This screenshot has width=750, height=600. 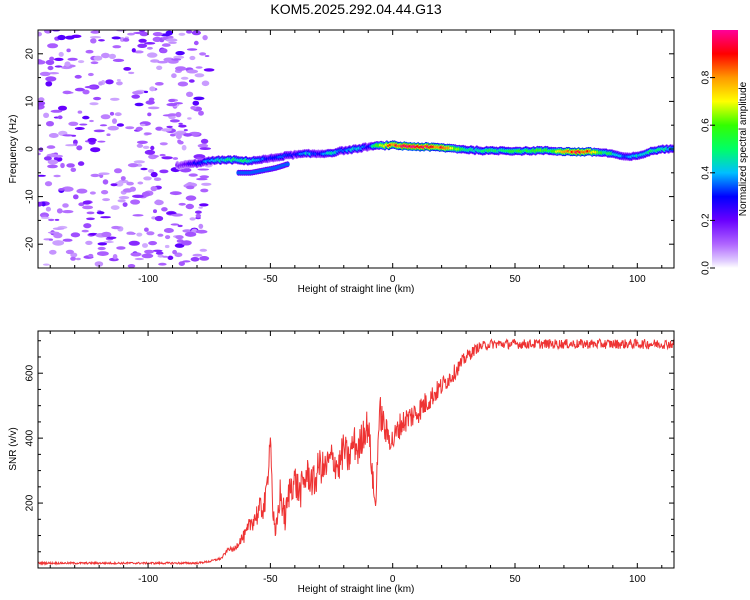 What do you see at coordinates (13, 448) in the screenshot?
I see `snr-y-label: SNR (v/v)` at bounding box center [13, 448].